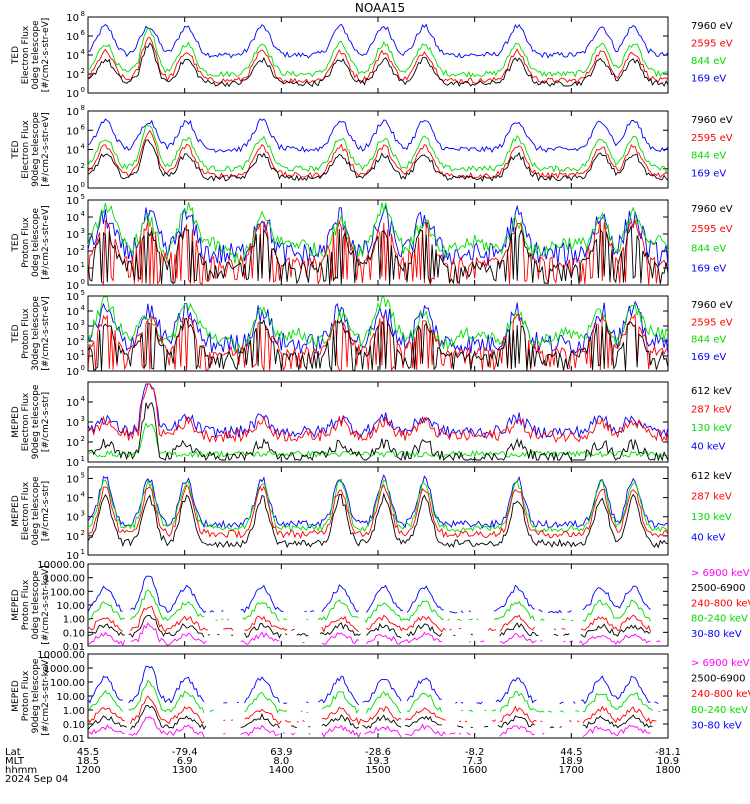  I want to click on x-tick-label-lat: 44.5, so click(571, 752).